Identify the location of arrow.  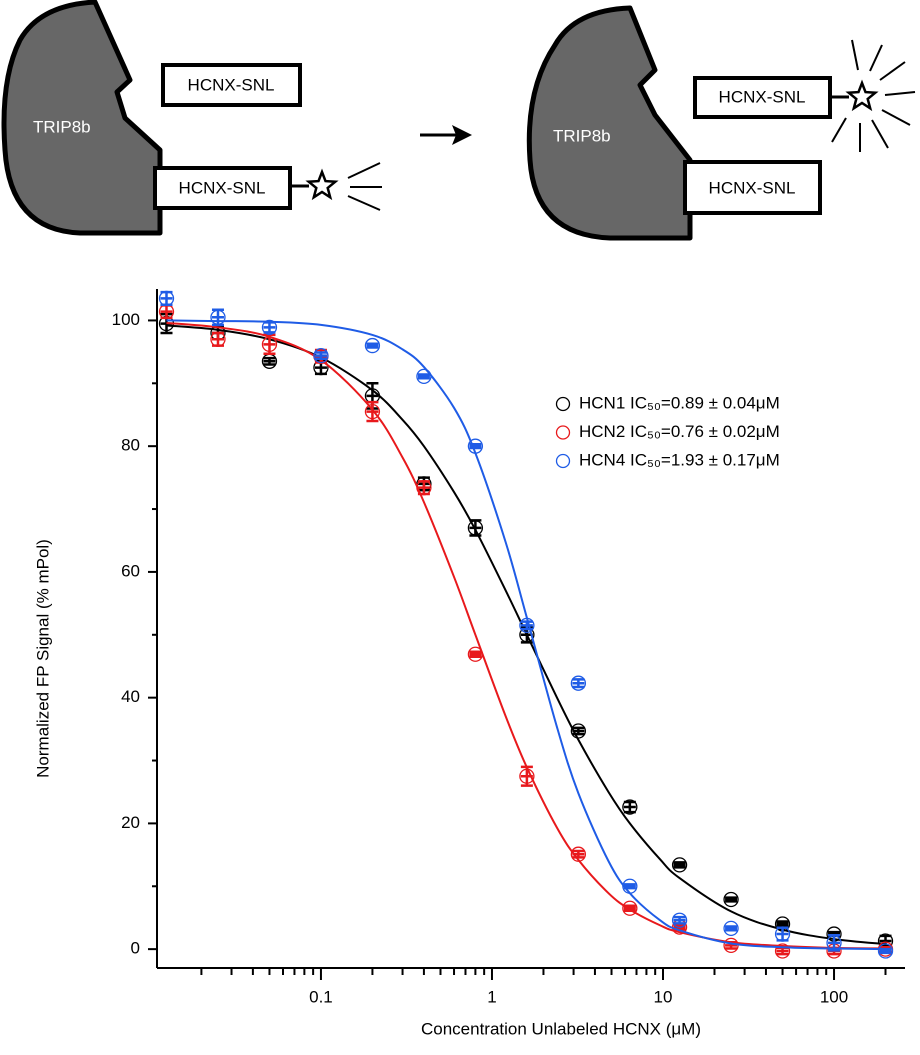
(446, 135).